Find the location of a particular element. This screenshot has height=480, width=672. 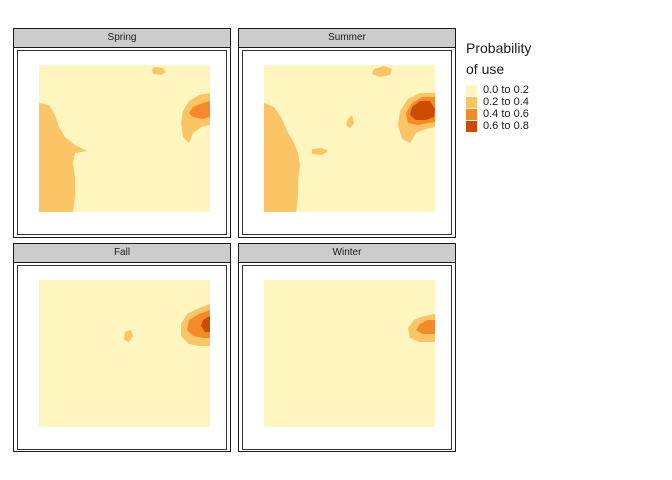

panel-summer: Summer is located at coordinates (347, 133).